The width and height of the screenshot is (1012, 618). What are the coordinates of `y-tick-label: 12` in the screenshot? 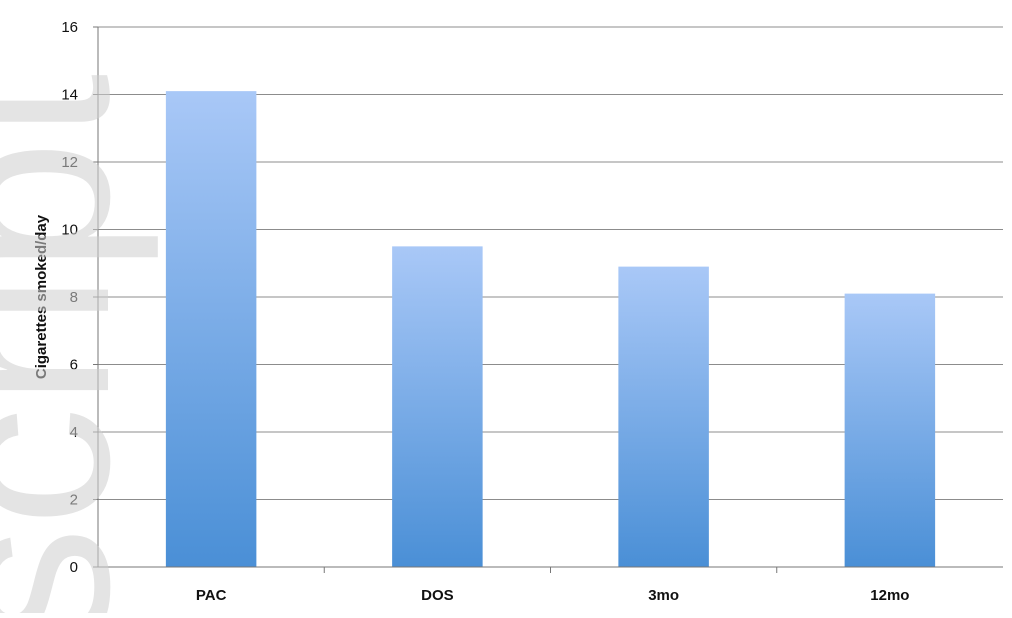 It's located at (69, 162).